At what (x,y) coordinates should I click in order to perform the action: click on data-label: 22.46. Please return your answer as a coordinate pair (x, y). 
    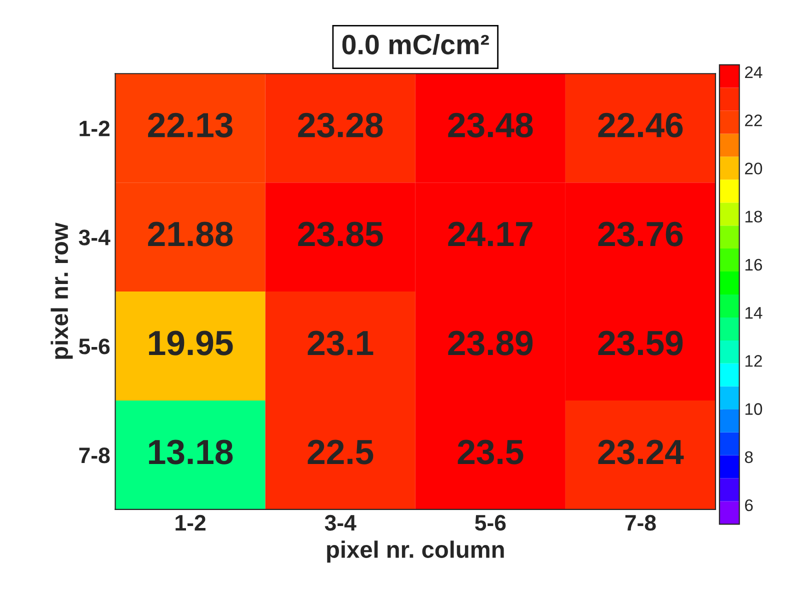
    Looking at the image, I should click on (640, 125).